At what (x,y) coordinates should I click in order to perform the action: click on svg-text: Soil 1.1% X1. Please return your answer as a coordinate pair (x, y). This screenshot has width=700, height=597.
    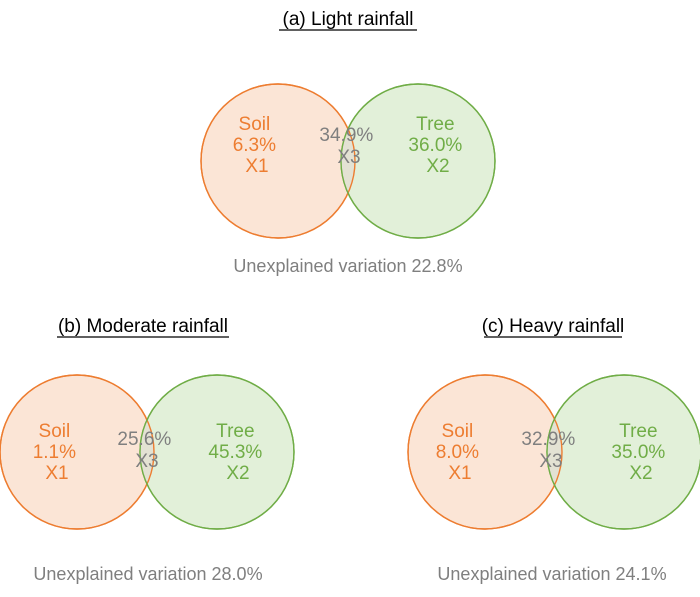
    Looking at the image, I should click on (57, 452).